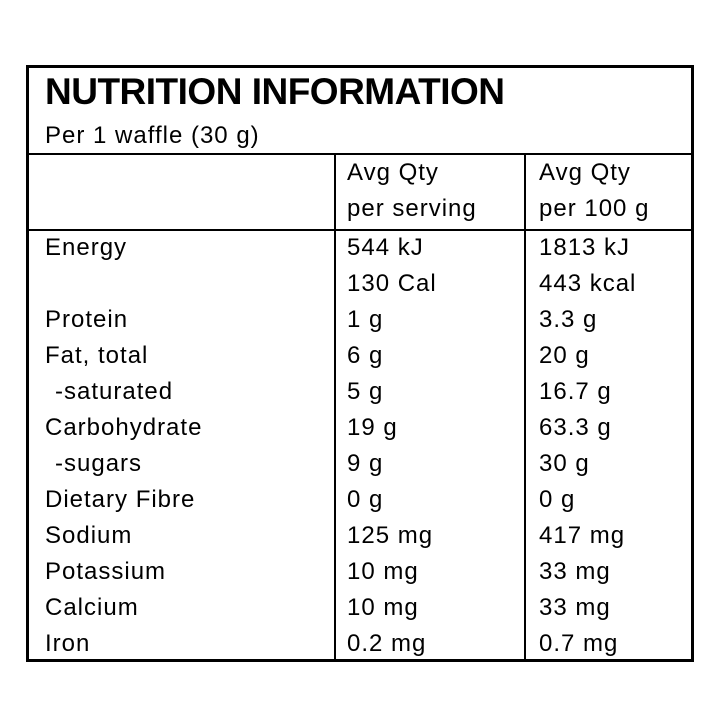 This screenshot has height=720, width=720. What do you see at coordinates (87, 319) in the screenshot?
I see `row-label: Protein` at bounding box center [87, 319].